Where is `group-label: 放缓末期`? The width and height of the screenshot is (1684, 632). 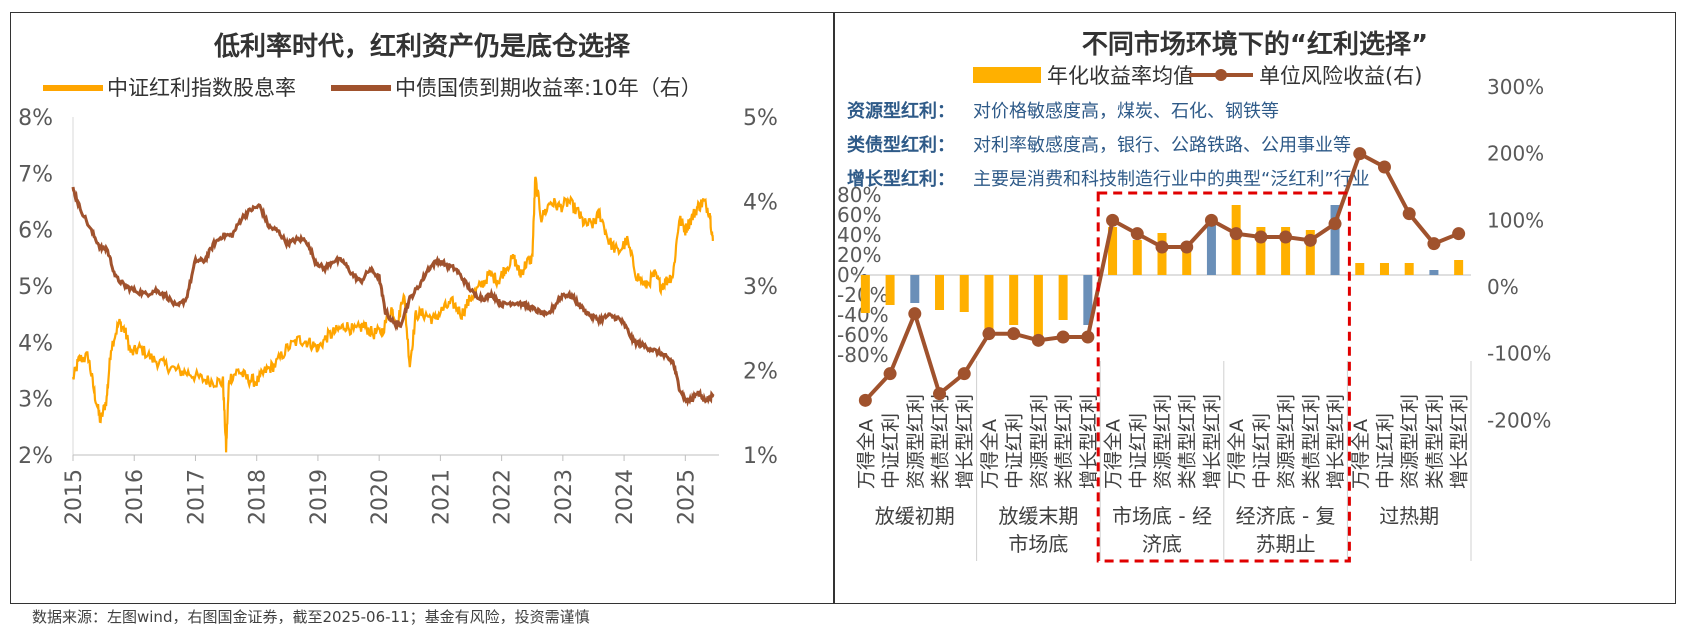
group-label: 放缓末期 is located at coordinates (1038, 516).